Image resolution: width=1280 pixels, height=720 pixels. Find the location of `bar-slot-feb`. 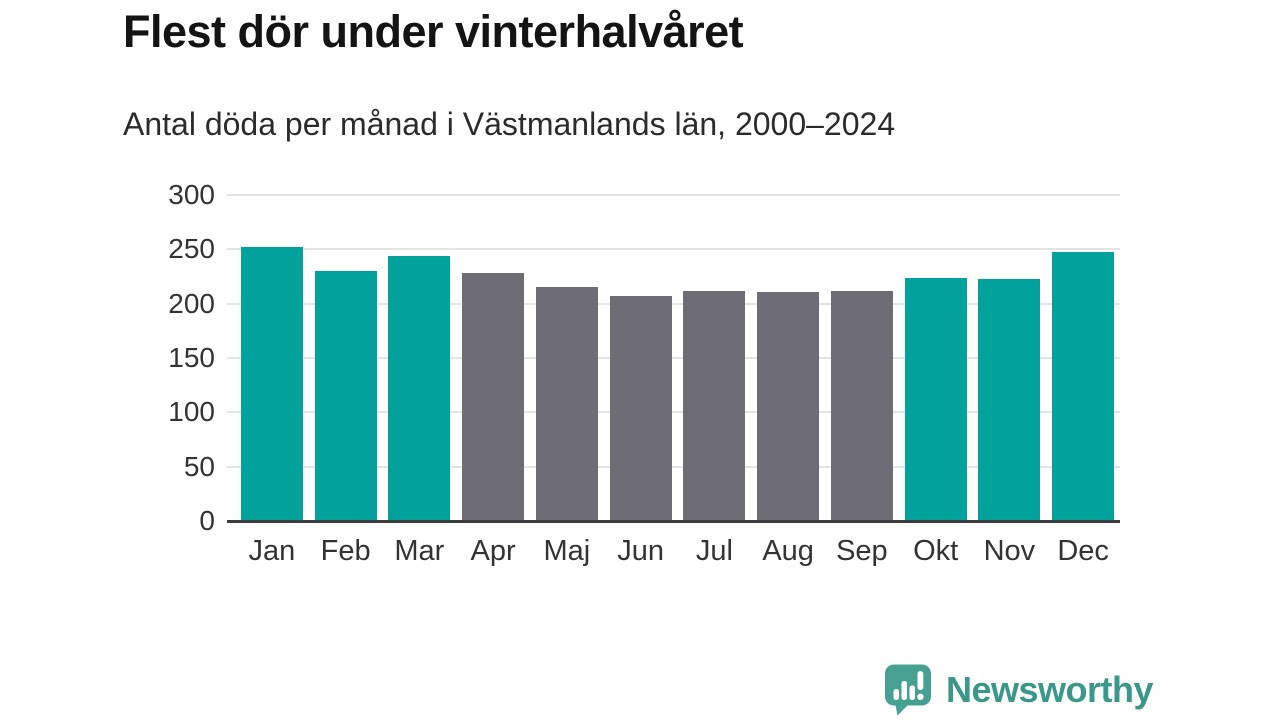

bar-slot-feb is located at coordinates (346, 358).